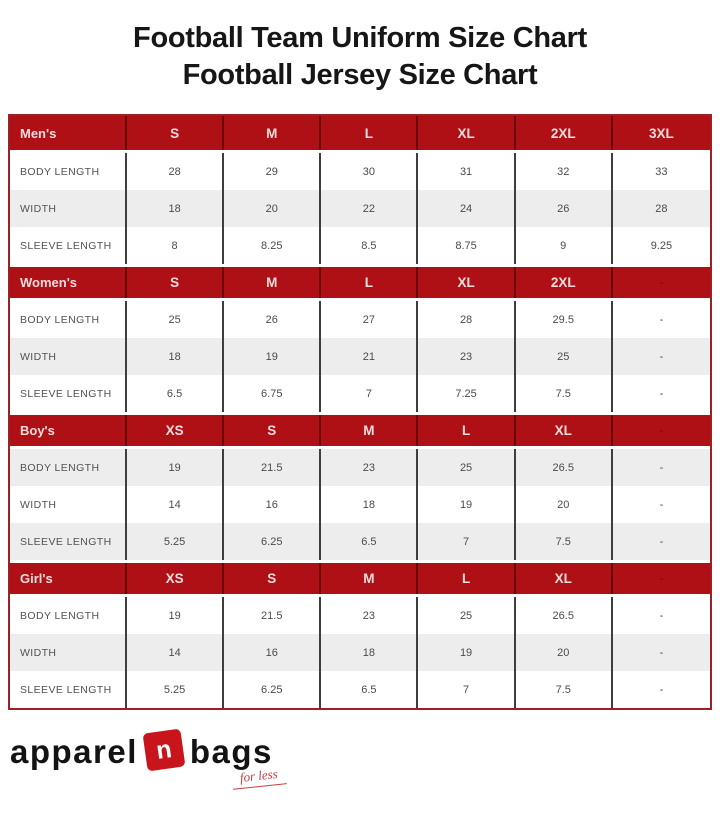 This screenshot has height=825, width=720. What do you see at coordinates (164, 749) in the screenshot?
I see `logo-n-letter: n` at bounding box center [164, 749].